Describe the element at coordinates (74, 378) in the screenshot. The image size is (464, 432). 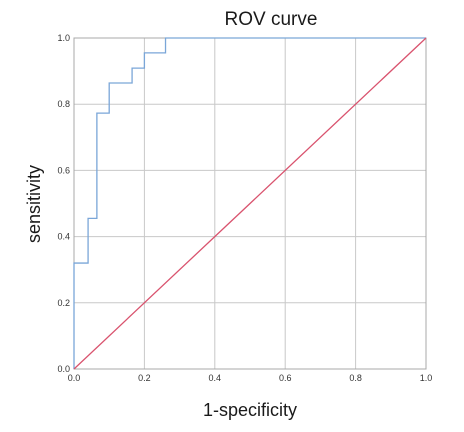
I see `x-tick-label: 0.0` at that location.